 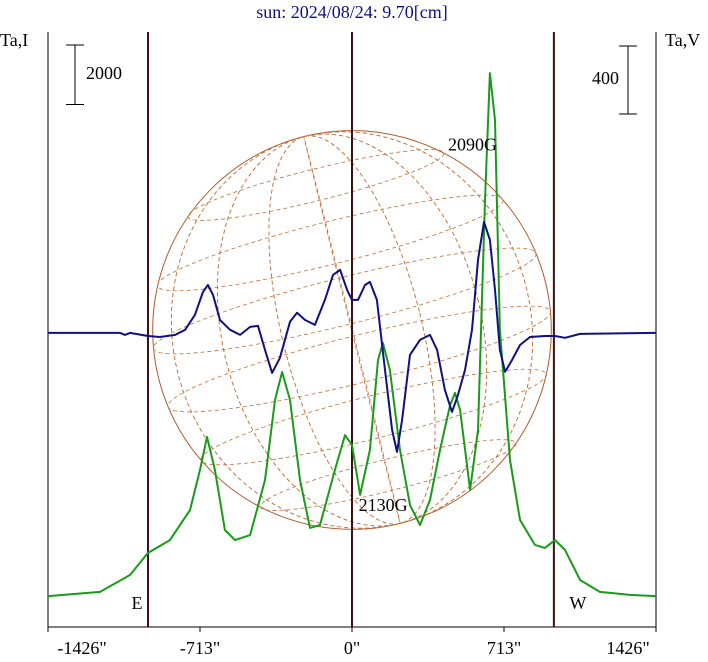 What do you see at coordinates (352, 648) in the screenshot?
I see `x-tick-label: 0"` at bounding box center [352, 648].